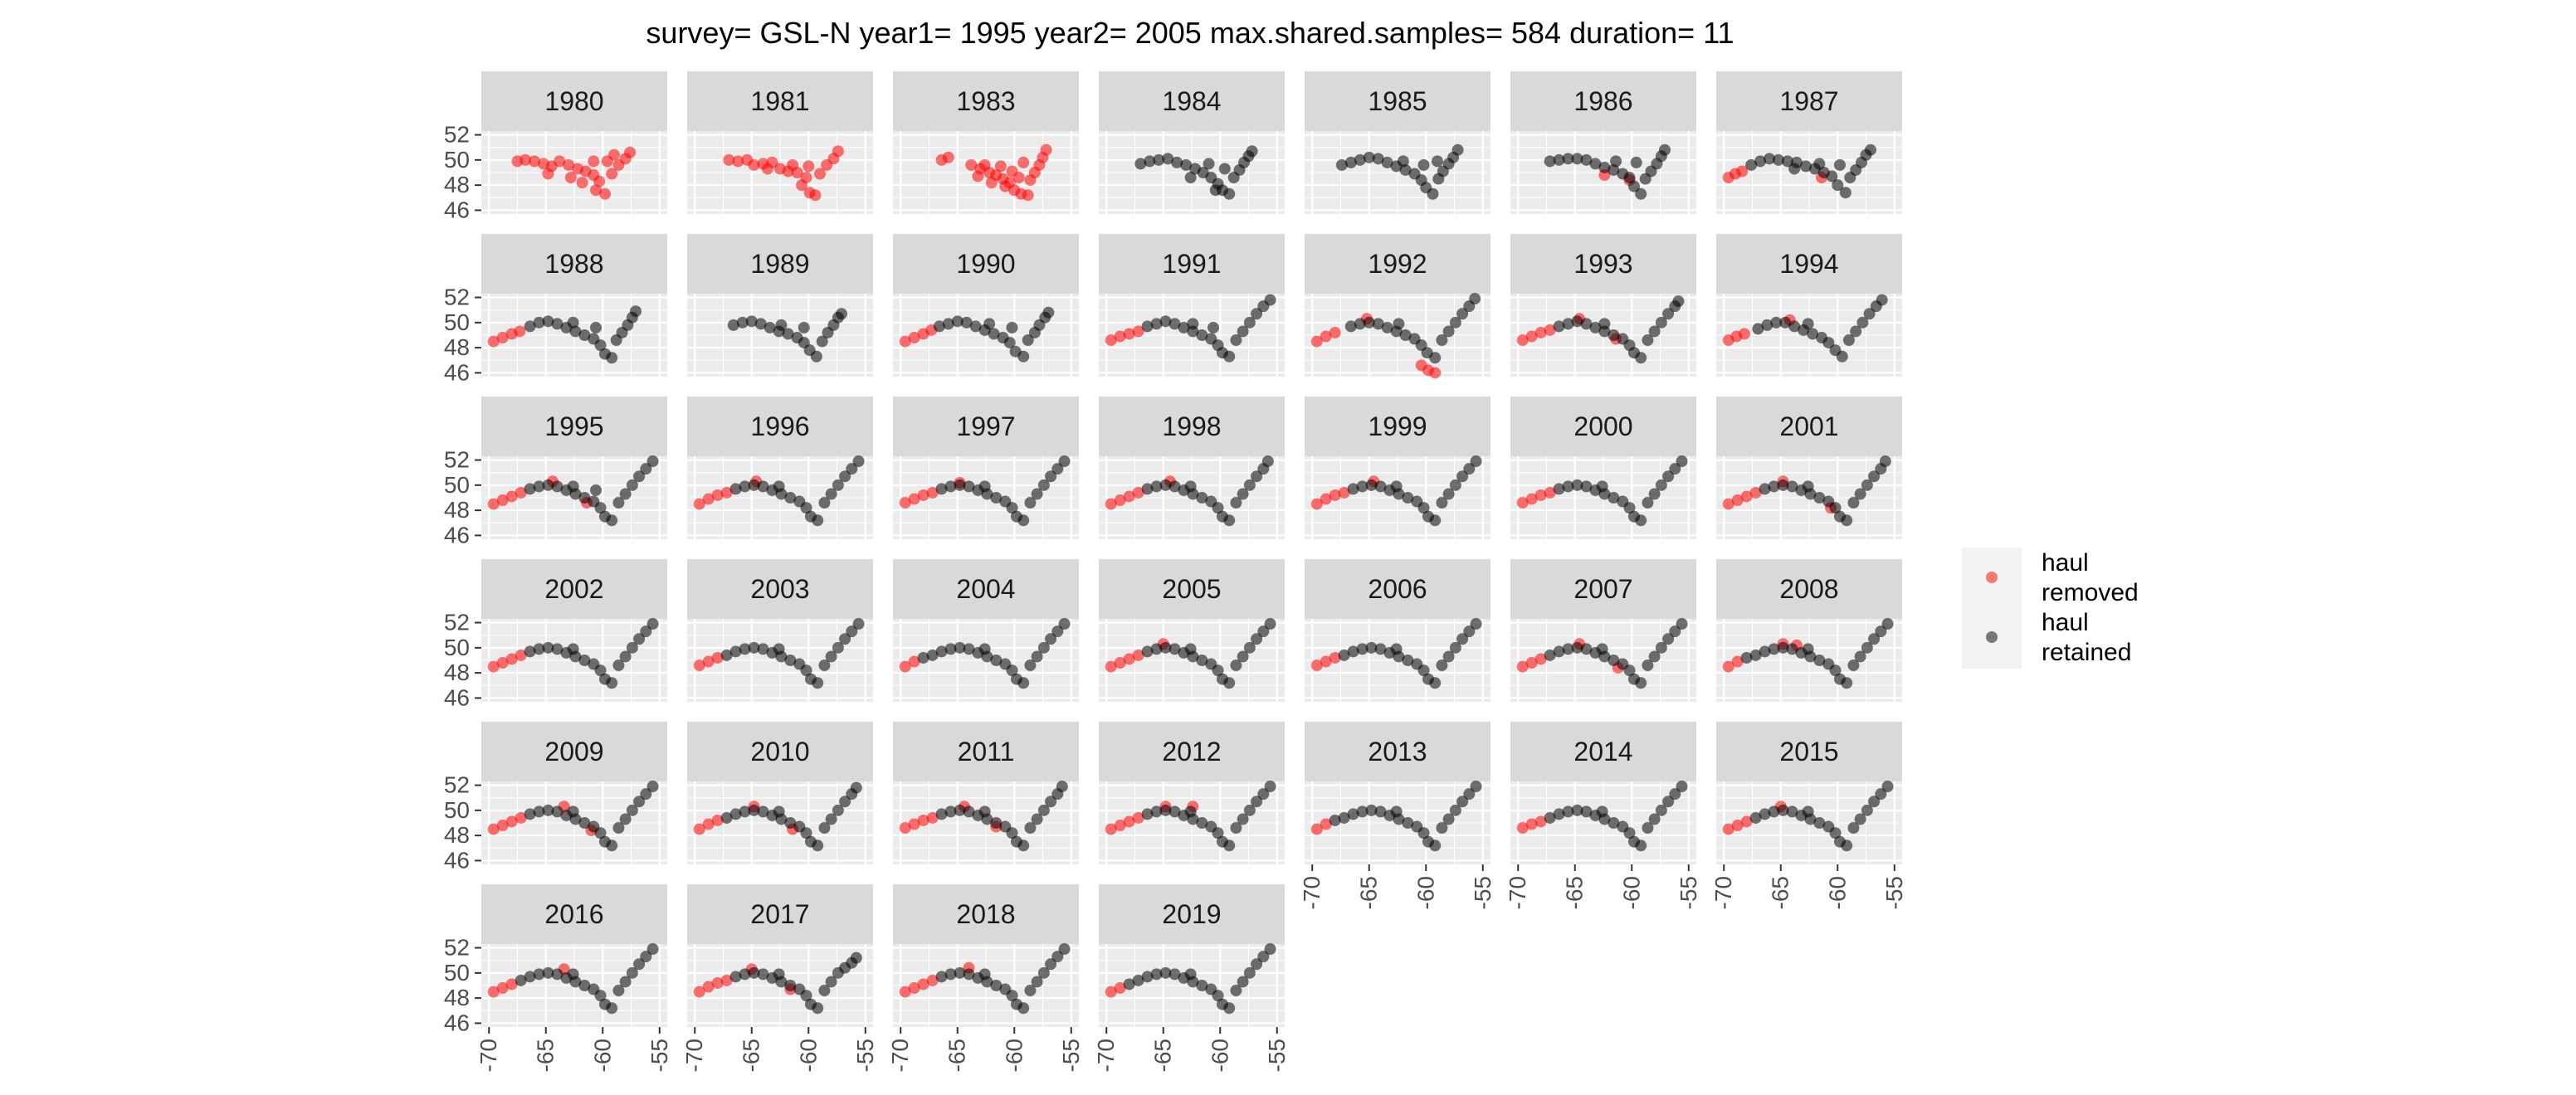  I want to click on facet-panel-1989: 1989, so click(780, 305).